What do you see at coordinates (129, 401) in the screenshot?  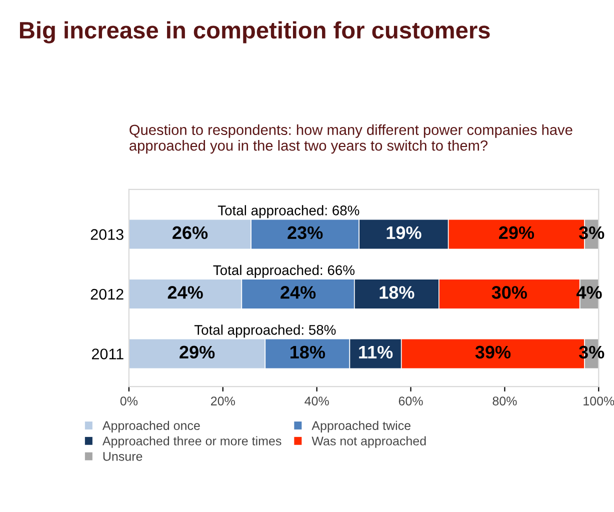 I see `x-tick-label: 0%` at bounding box center [129, 401].